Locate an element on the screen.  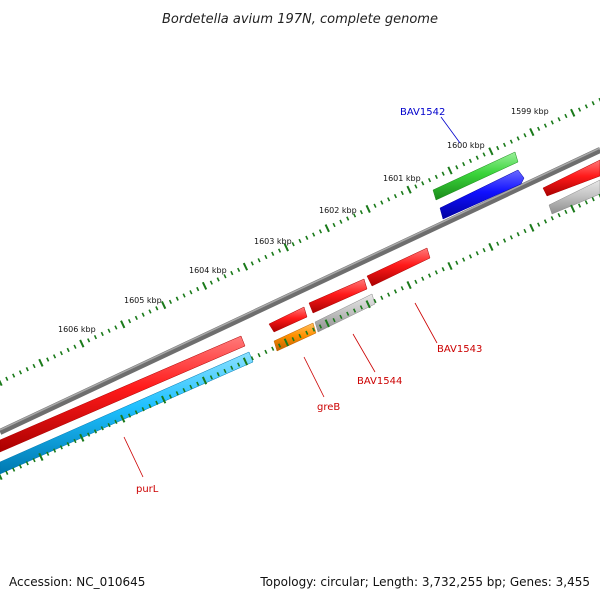
gene-feature-bav1543 is located at coordinates (398, 267).